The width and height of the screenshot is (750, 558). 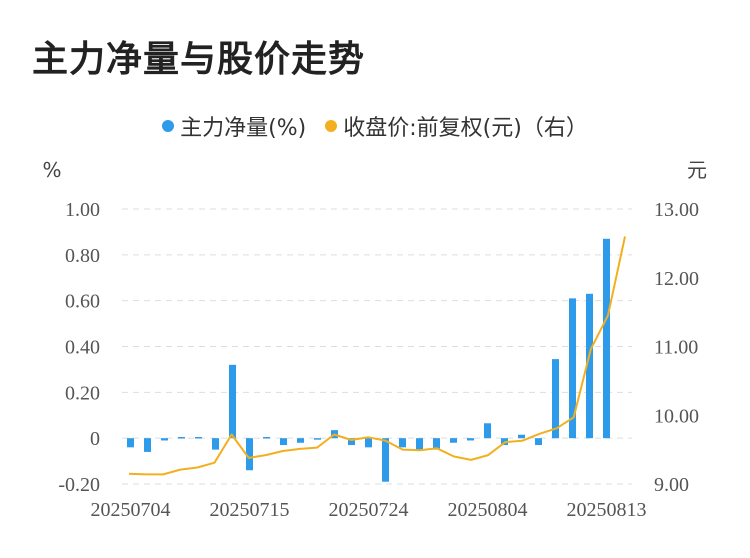 I want to click on legend-item-net-flow: 主力净量(%), so click(x=234, y=126).